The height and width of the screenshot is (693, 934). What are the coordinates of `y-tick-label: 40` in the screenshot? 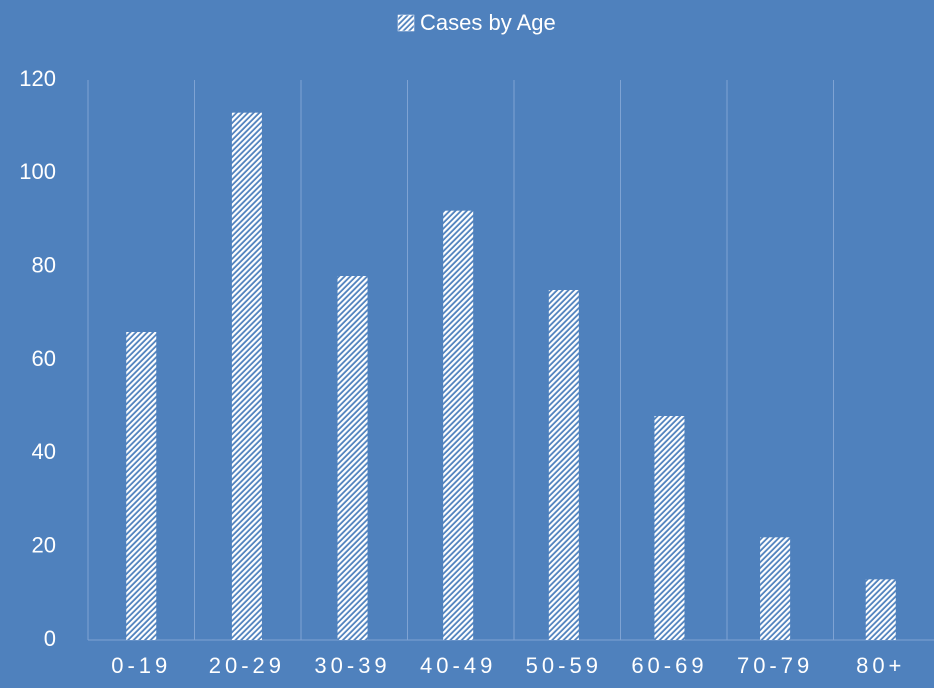 It's located at (44, 451).